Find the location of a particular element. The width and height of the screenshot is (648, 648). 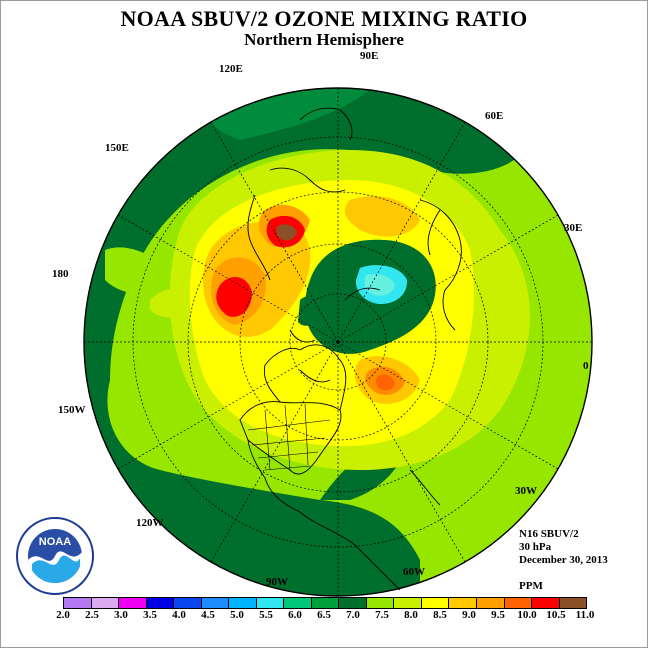

lon-label-60w: 60W is located at coordinates (414, 572).